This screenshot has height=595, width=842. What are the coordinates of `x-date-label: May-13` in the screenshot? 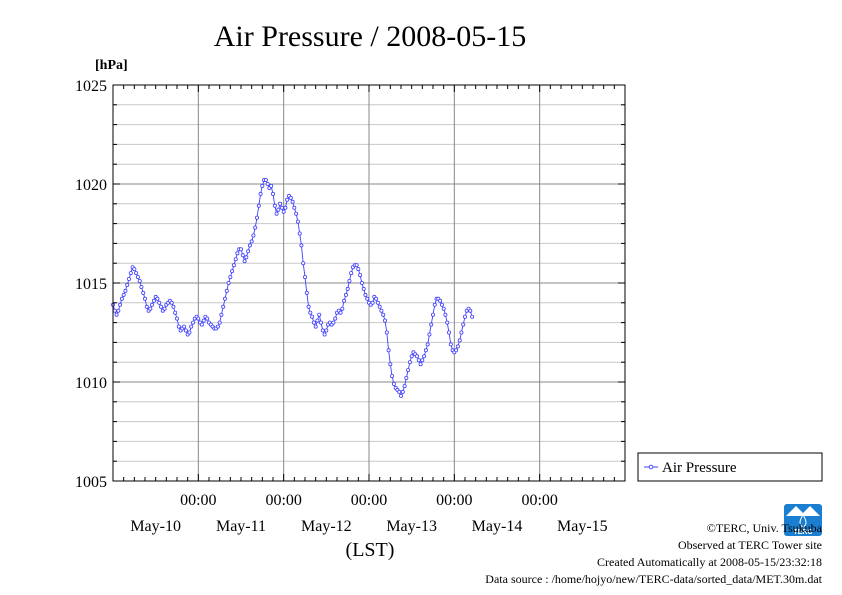 It's located at (411, 526).